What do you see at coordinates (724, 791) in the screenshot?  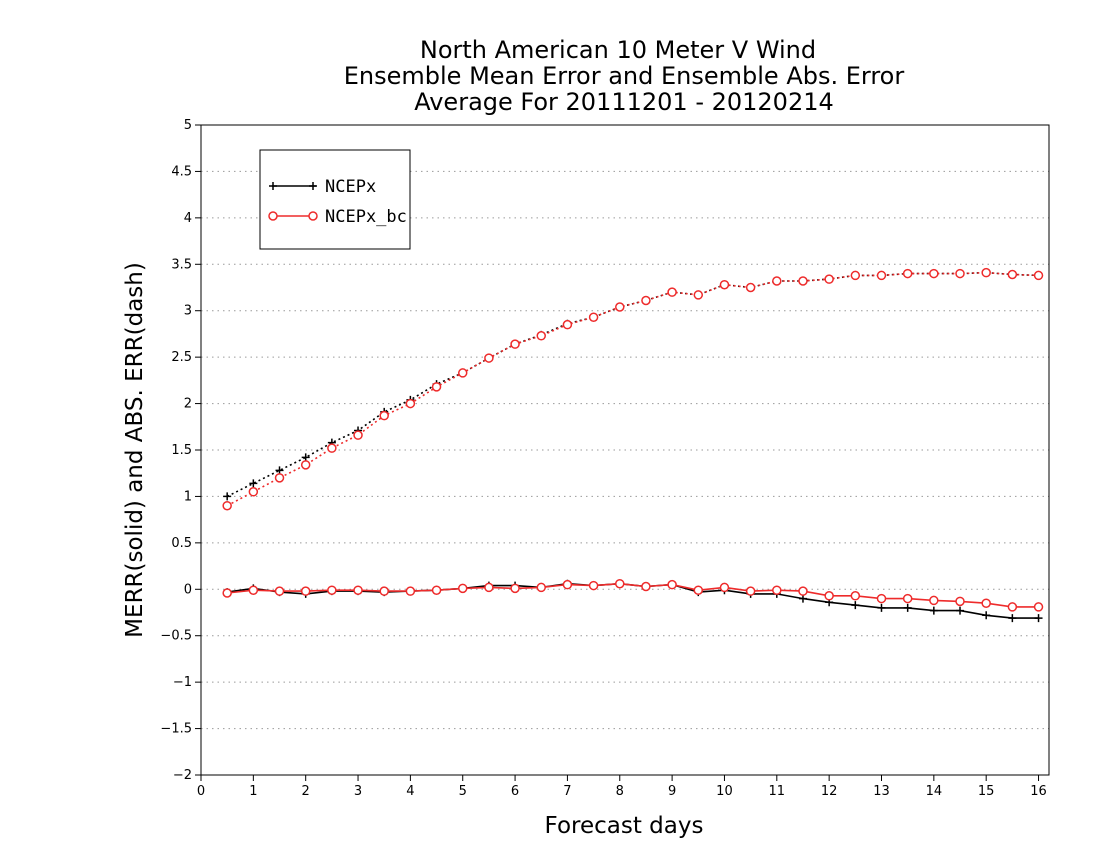 I see `x-tick-label: 10` at bounding box center [724, 791].